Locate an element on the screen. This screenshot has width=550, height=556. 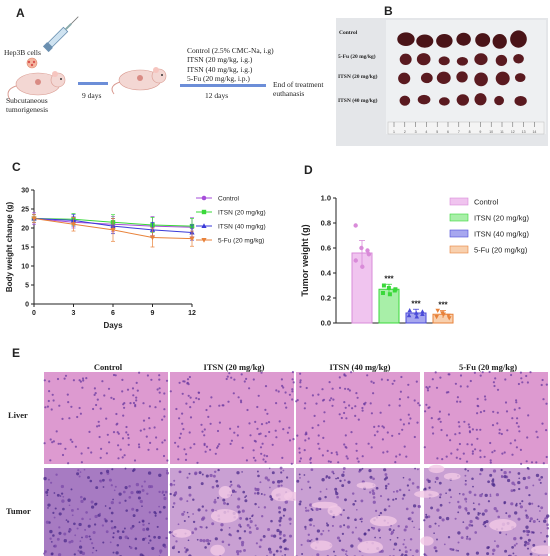
subcutaneous-label: Subcutaneous tumorigenesis is located at coordinates (27, 105).